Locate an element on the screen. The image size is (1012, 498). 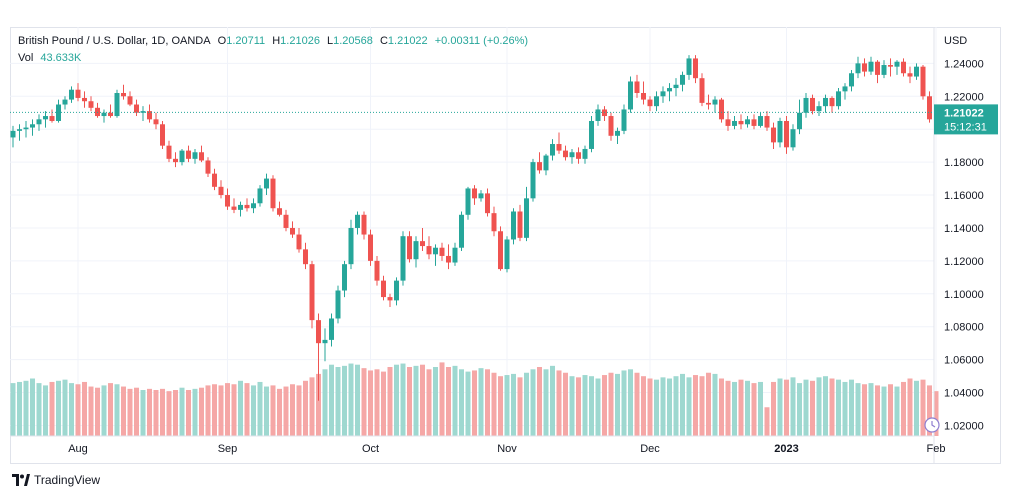
change-value: +0.00311 (+0.26%) is located at coordinates (481, 41).